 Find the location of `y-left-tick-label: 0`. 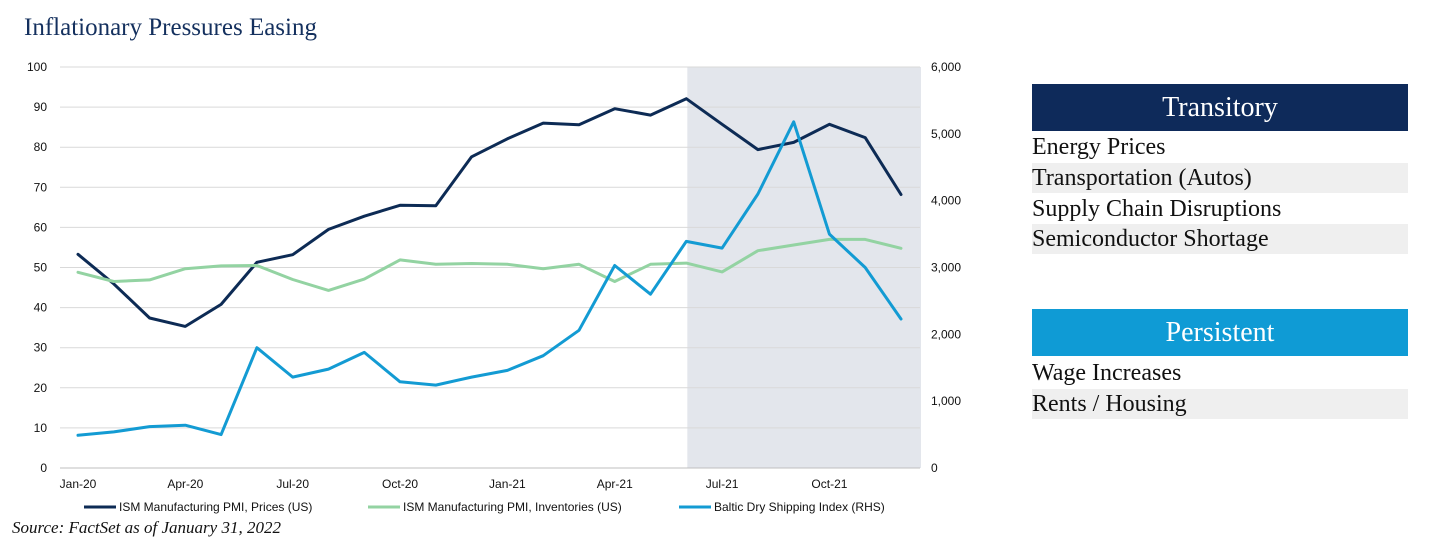

y-left-tick-label: 0 is located at coordinates (43, 468).